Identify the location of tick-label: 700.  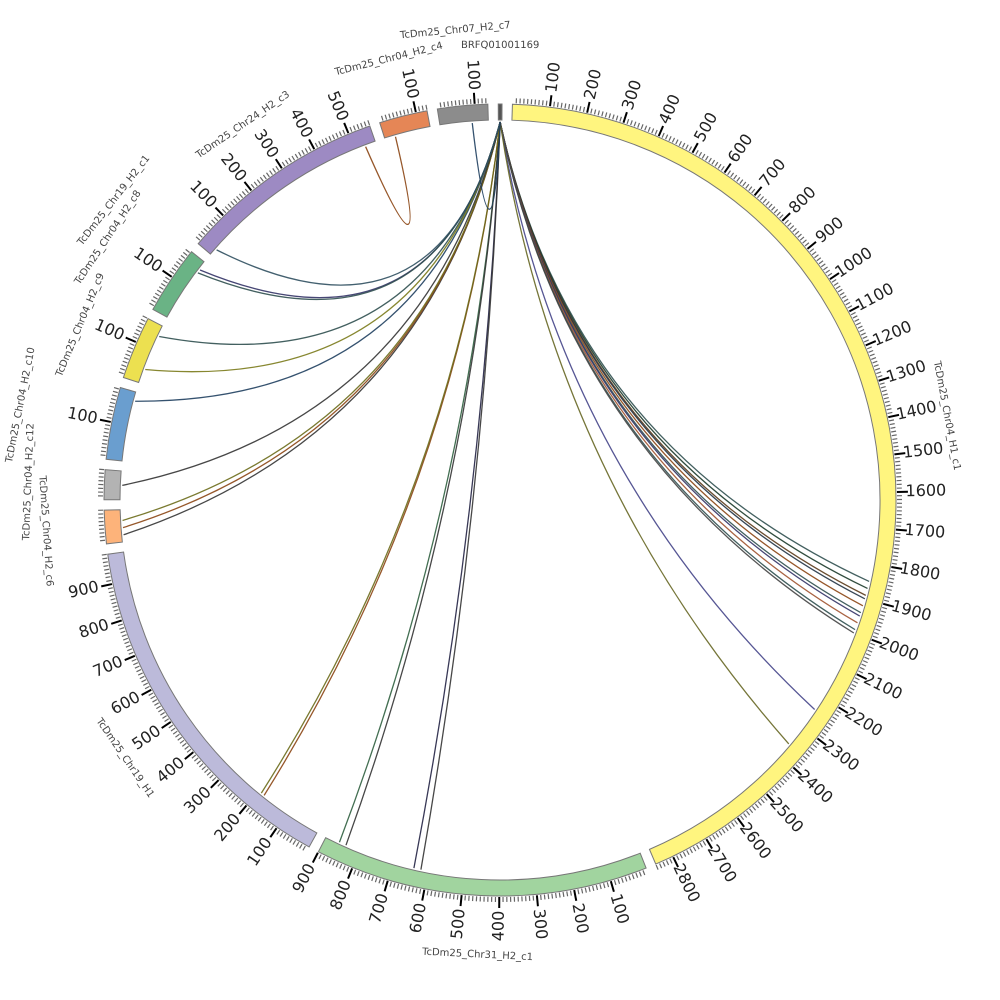
(378, 908).